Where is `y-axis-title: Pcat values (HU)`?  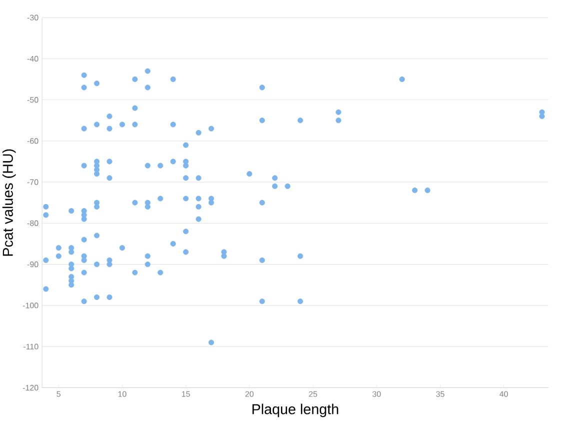
y-axis-title: Pcat values (HU) is located at coordinates (9, 202).